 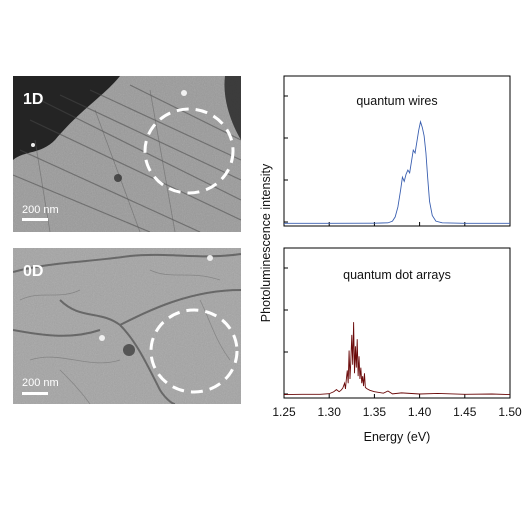 I want to click on plot-frame-bottom, so click(x=397, y=323).